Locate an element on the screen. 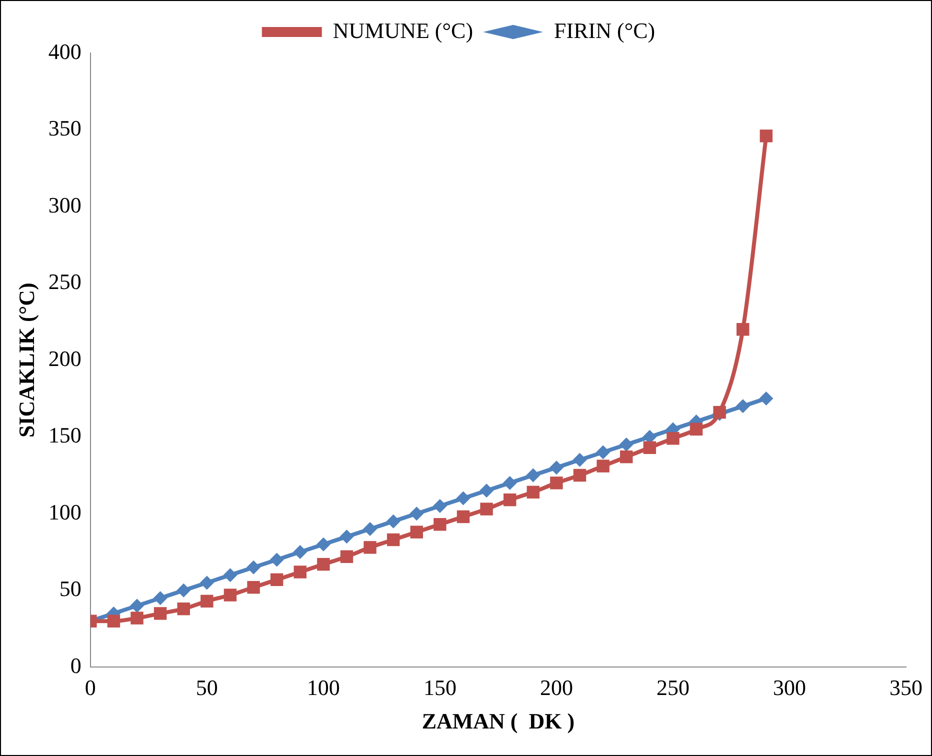  y-tick-label: 250 is located at coordinates (65, 281).